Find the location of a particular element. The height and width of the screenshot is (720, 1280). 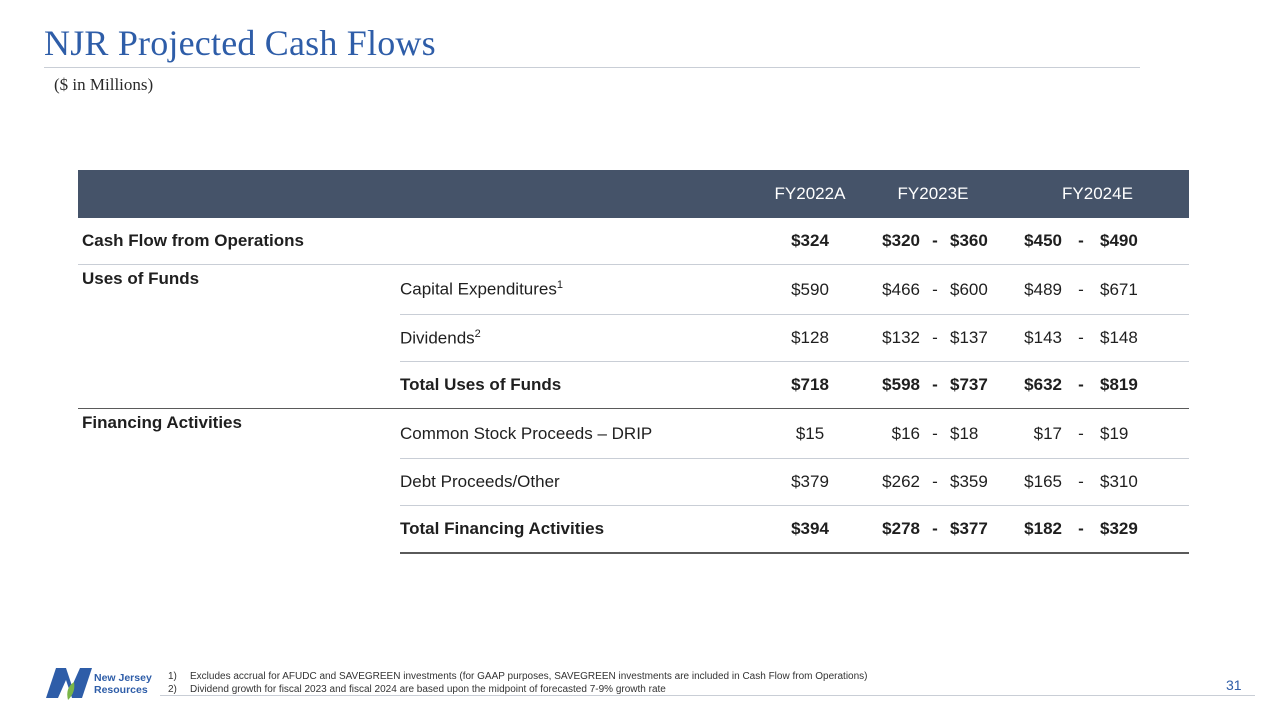

table-row-dividends: Dividends2 $128 $132 - $137 $143 - $148 is located at coordinates (633, 338).